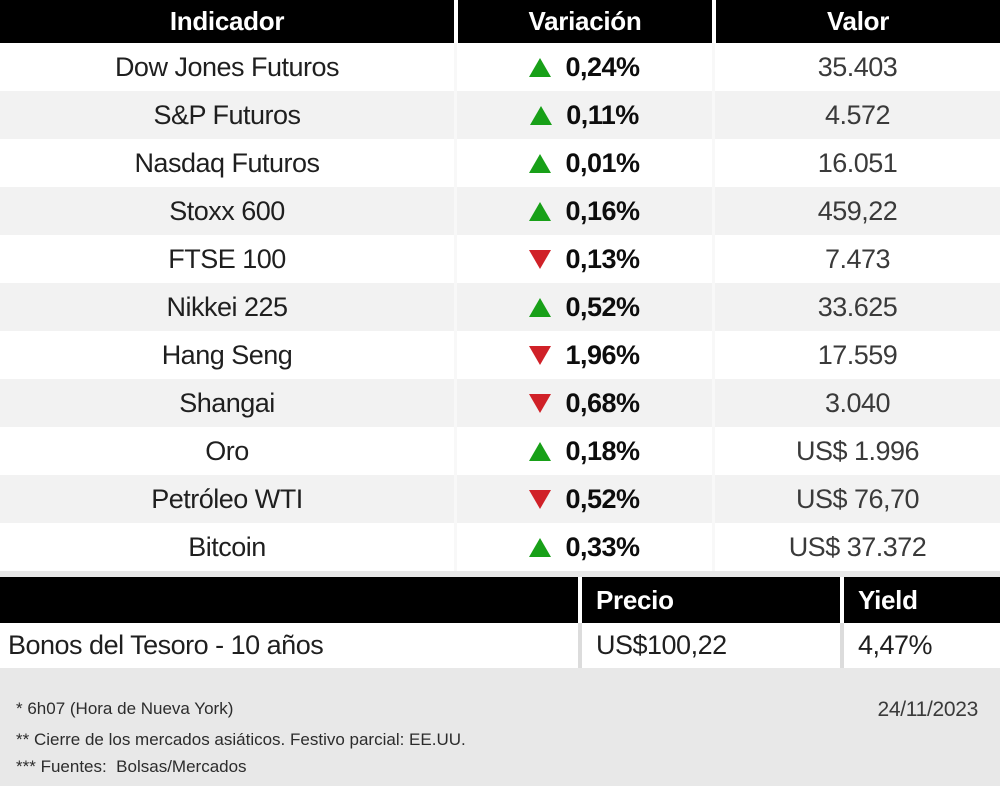  I want to click on change-percent: 0,11%, so click(602, 114).